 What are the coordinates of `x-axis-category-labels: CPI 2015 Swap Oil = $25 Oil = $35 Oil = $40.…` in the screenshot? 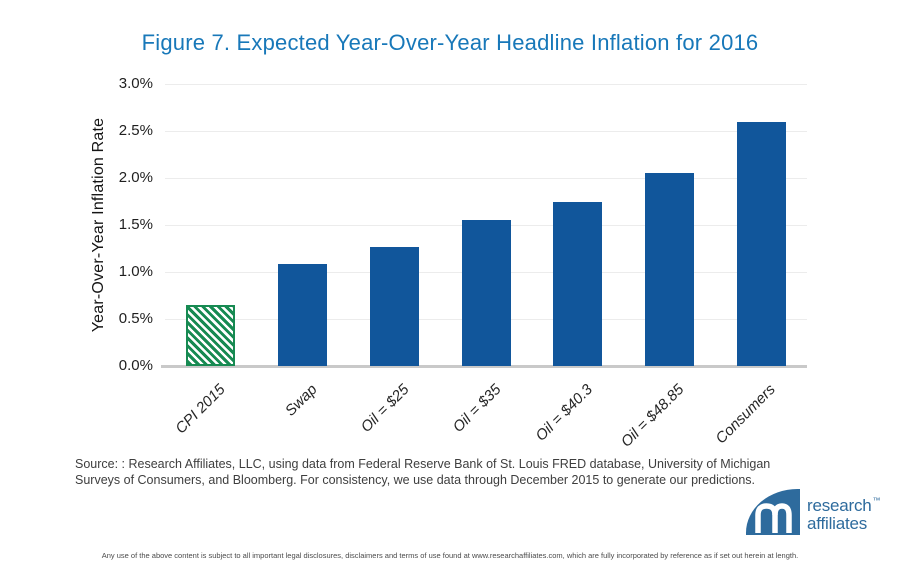 It's located at (486, 411).